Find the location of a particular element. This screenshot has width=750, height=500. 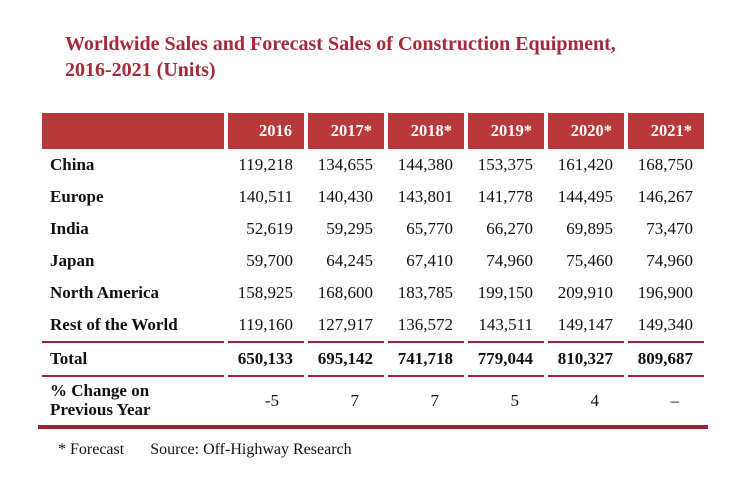

value-cell: – is located at coordinates (675, 400).